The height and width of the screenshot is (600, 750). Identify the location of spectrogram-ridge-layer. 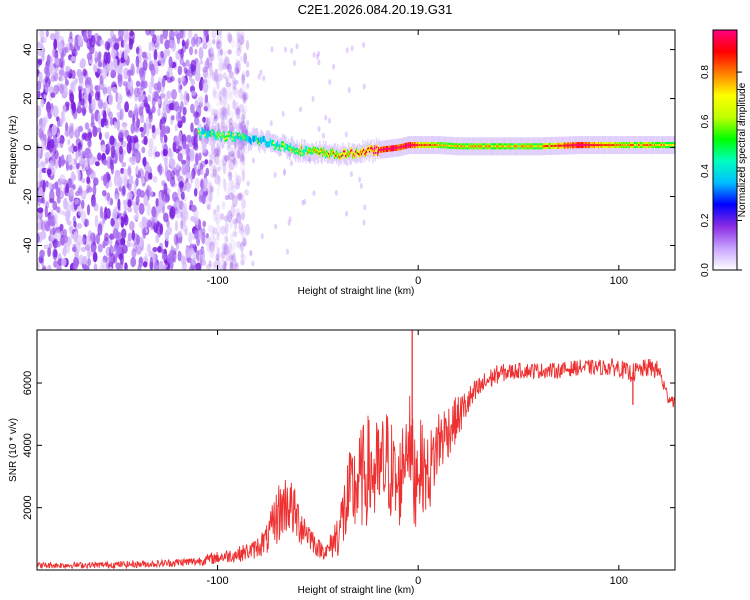
(436, 143).